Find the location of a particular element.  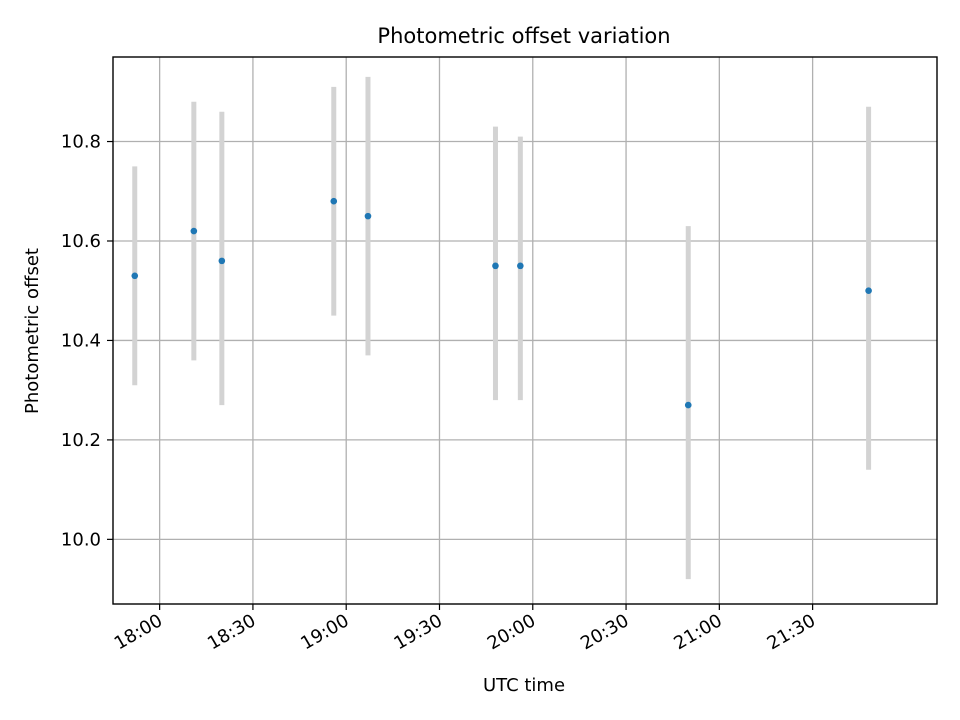

y-tick-label: 10.6 is located at coordinates (81, 241).